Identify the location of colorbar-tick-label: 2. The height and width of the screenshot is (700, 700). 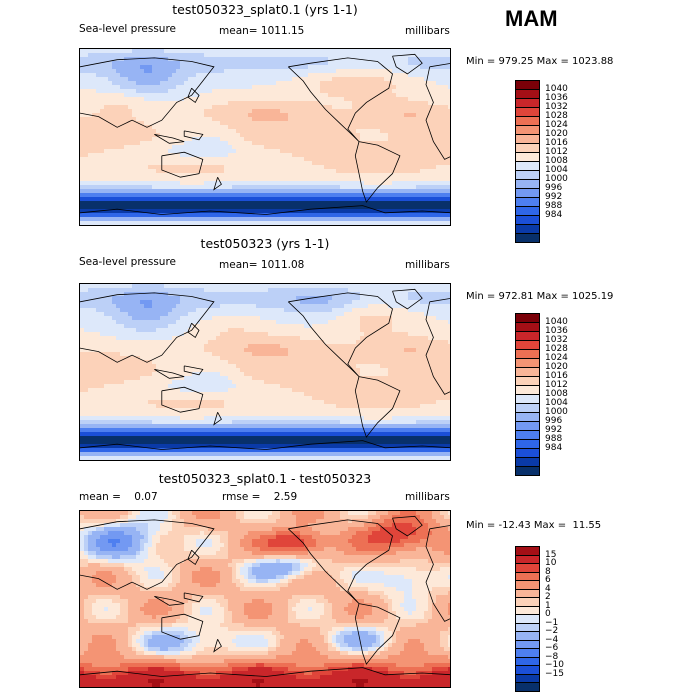
(548, 597).